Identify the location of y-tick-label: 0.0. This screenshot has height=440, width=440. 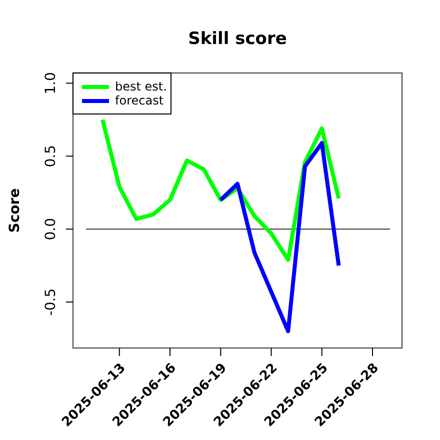
(50, 229).